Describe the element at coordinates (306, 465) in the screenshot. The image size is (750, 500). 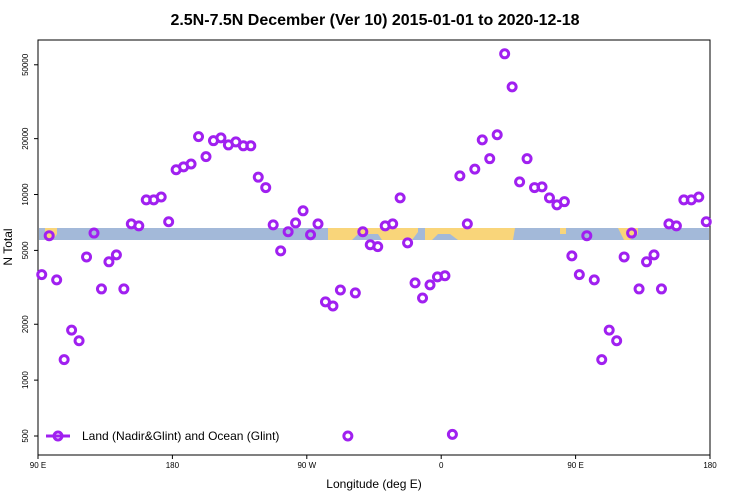
I see `x-tick-label: 90 W` at that location.